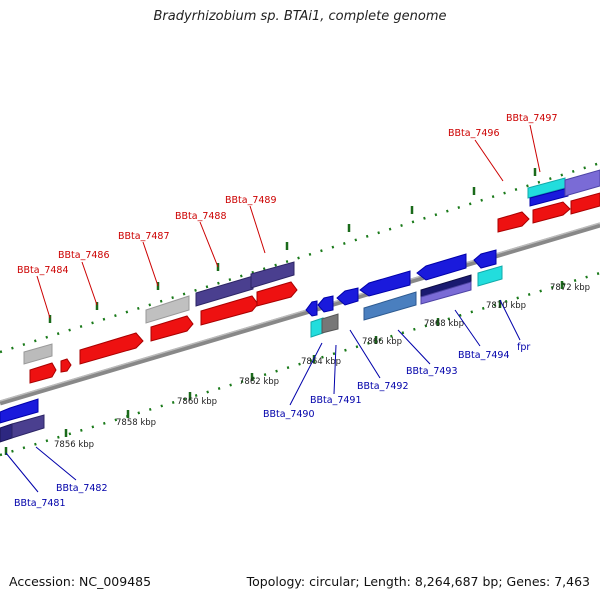  Describe the element at coordinates (40, 503) in the screenshot. I see `gene-label: BBta_7481` at that location.